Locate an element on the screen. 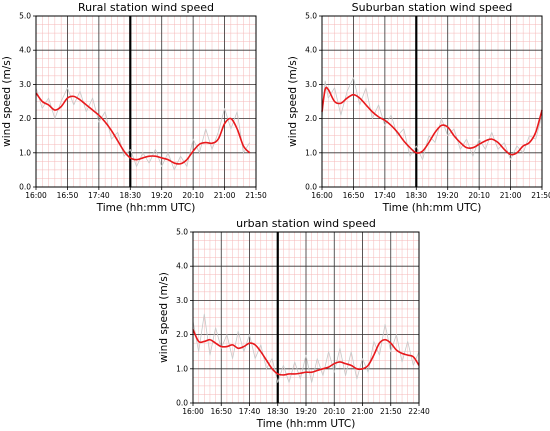 This screenshot has height=431, width=550. chart-title: Rural station wind speed is located at coordinates (146, 7).